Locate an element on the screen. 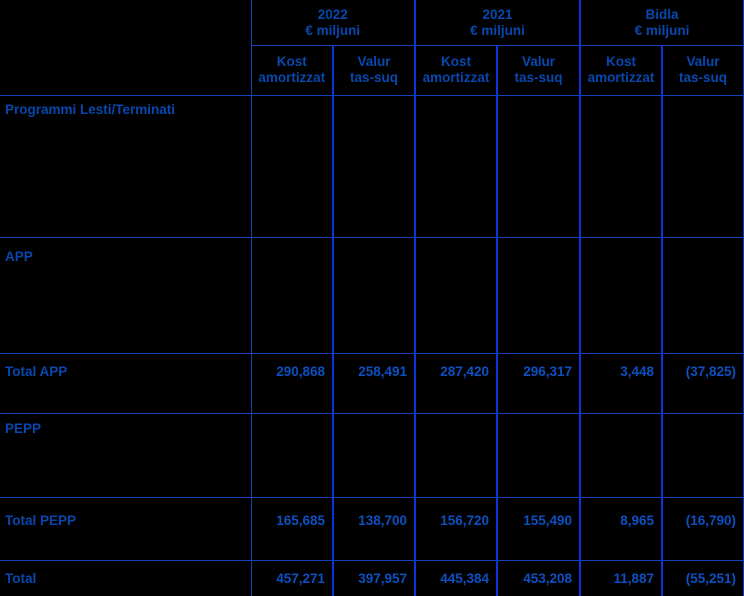  row-label: Total APP is located at coordinates (126, 383).